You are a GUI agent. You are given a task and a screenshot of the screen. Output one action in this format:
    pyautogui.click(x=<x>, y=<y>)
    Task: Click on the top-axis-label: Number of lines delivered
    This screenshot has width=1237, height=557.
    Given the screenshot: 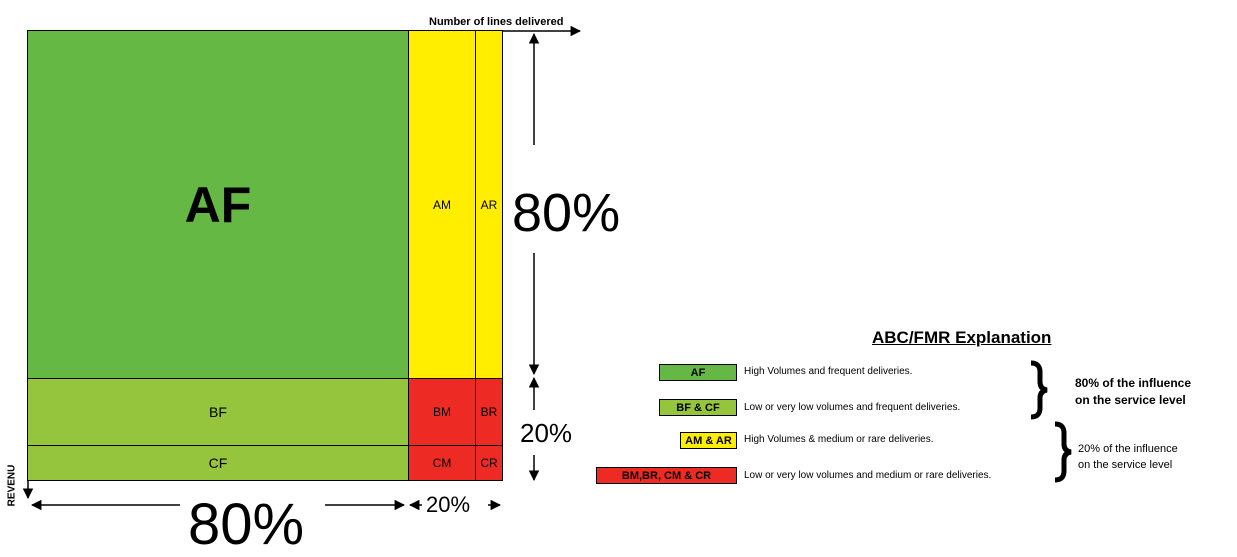 What is the action you would take?
    pyautogui.click(x=496, y=22)
    